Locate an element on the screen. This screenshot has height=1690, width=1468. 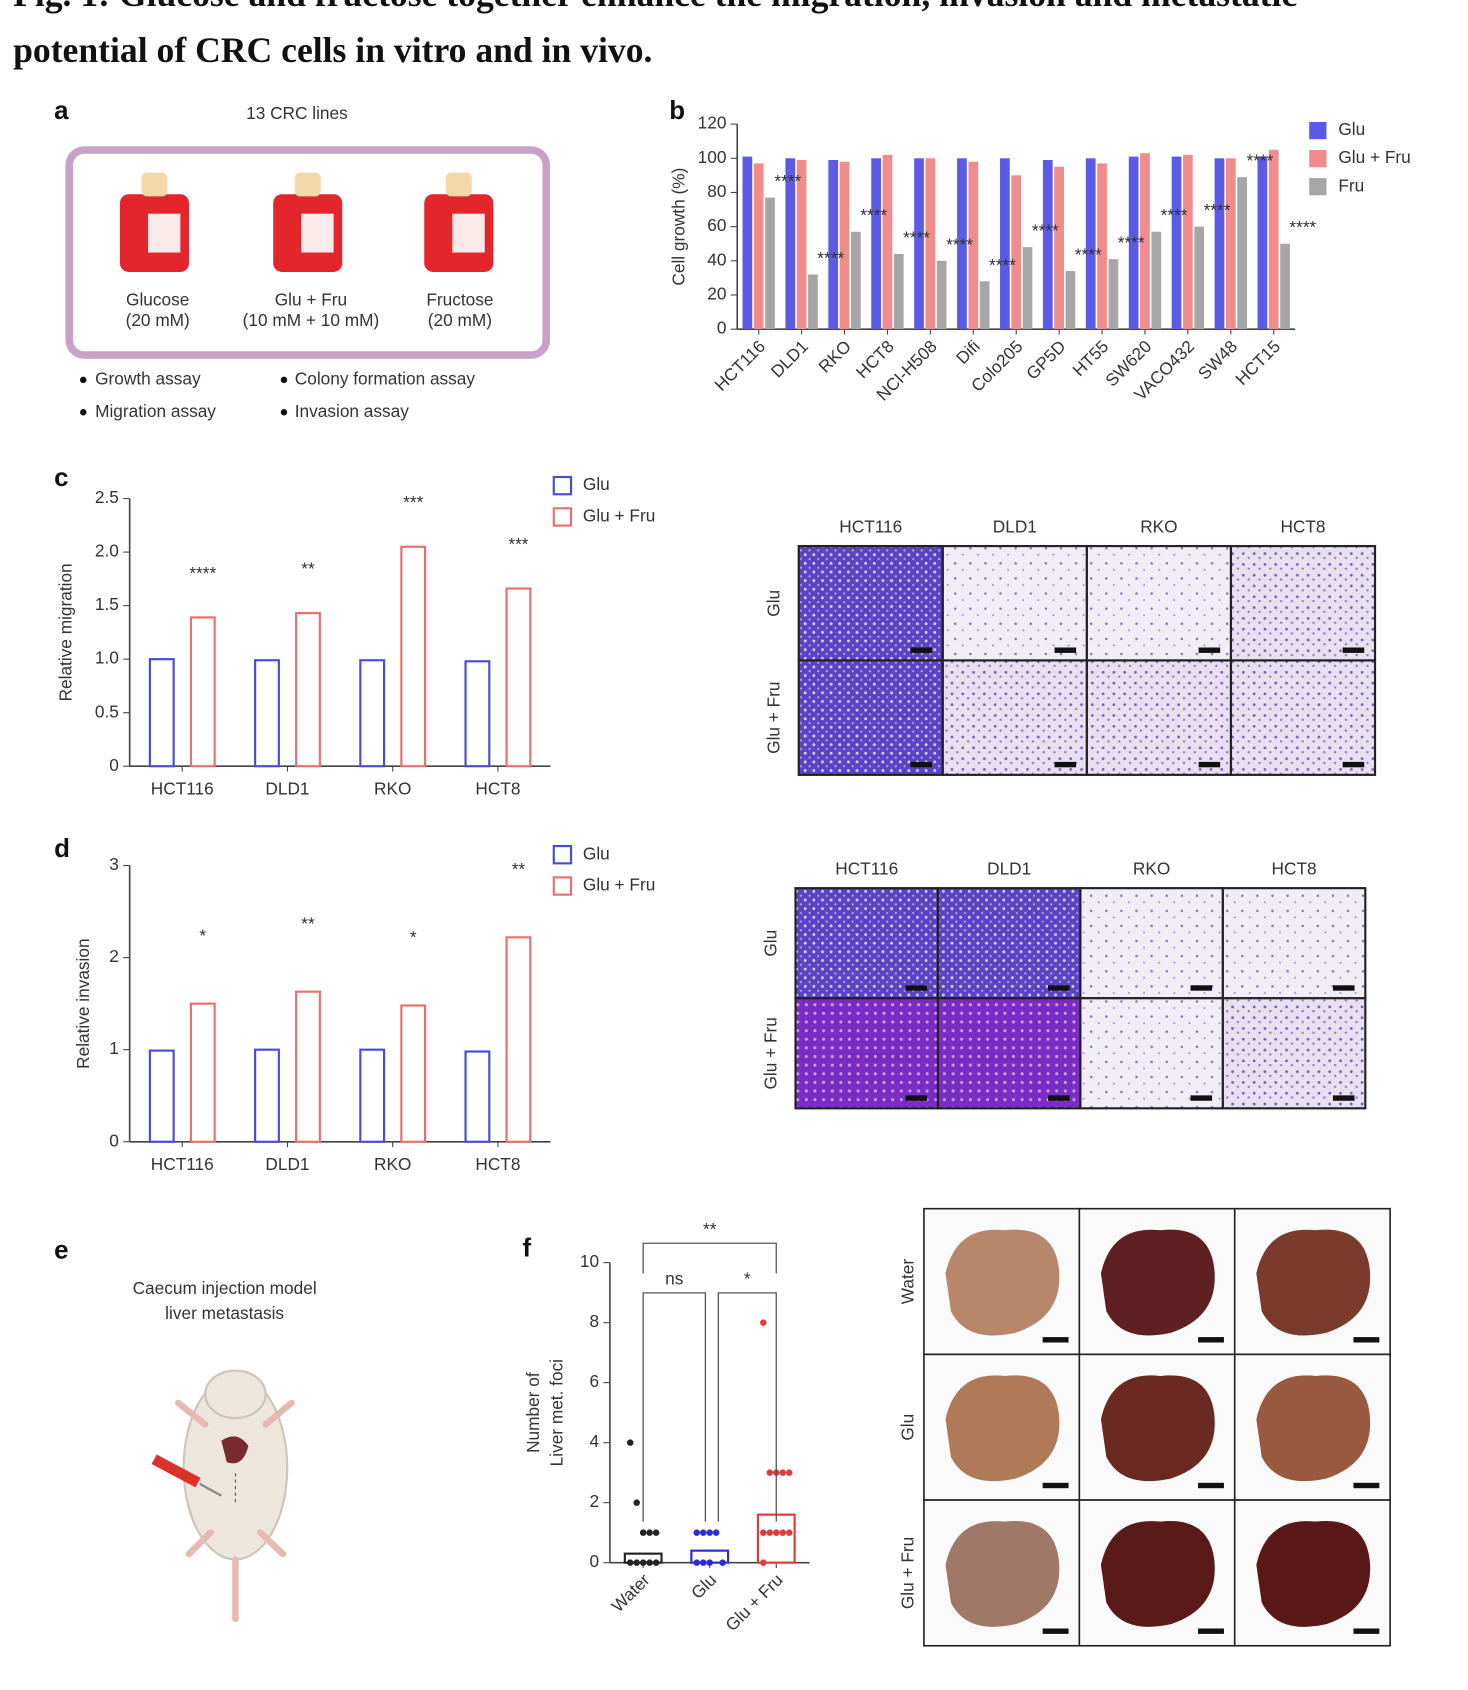
y-tick-label: 2.0 is located at coordinates (107, 551).